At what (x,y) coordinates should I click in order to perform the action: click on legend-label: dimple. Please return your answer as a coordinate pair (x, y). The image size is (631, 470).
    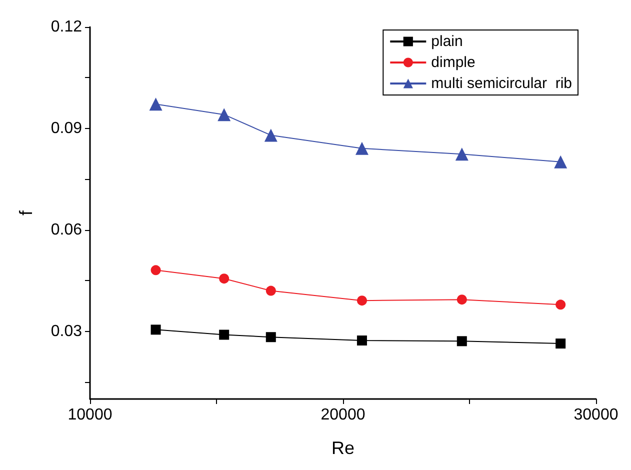
    Looking at the image, I should click on (453, 62).